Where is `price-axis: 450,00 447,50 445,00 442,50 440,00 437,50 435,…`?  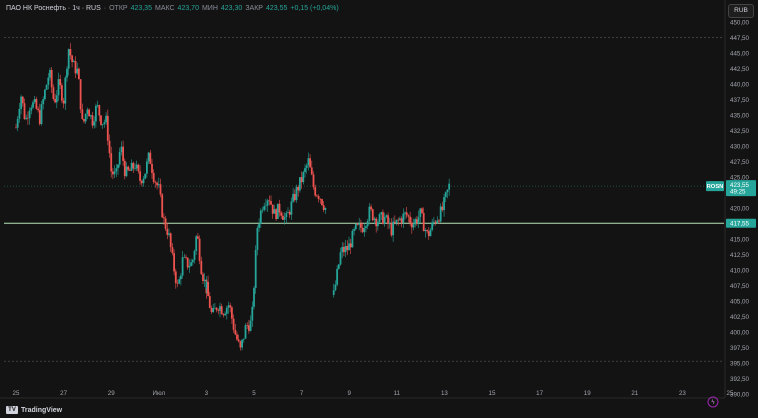 price-axis: 450,00 447,50 445,00 442,50 440,00 437,50 435,… is located at coordinates (736, 199).